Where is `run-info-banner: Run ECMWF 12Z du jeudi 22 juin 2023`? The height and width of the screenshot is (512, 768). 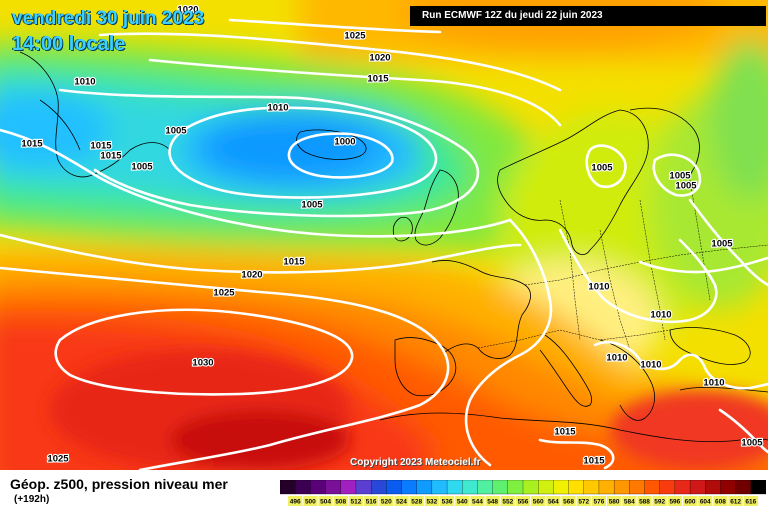 run-info-banner: Run ECMWF 12Z du jeudi 22 juin 2023 is located at coordinates (588, 16).